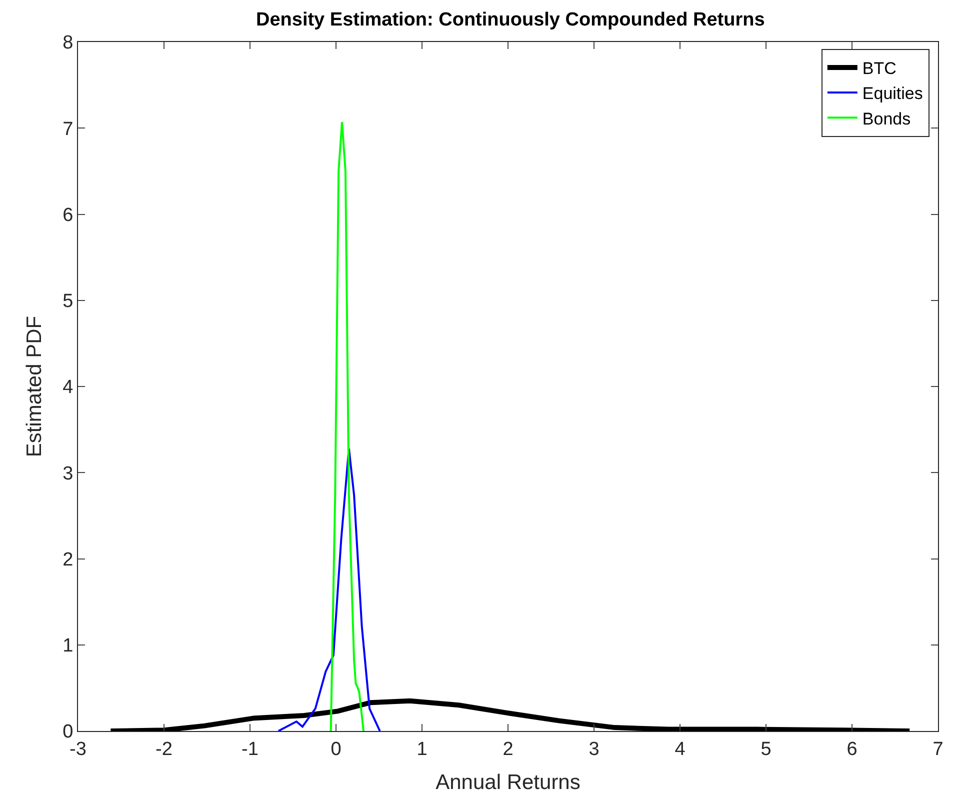 The width and height of the screenshot is (954, 811). Describe the element at coordinates (68, 646) in the screenshot. I see `y-tick-label: 1` at that location.